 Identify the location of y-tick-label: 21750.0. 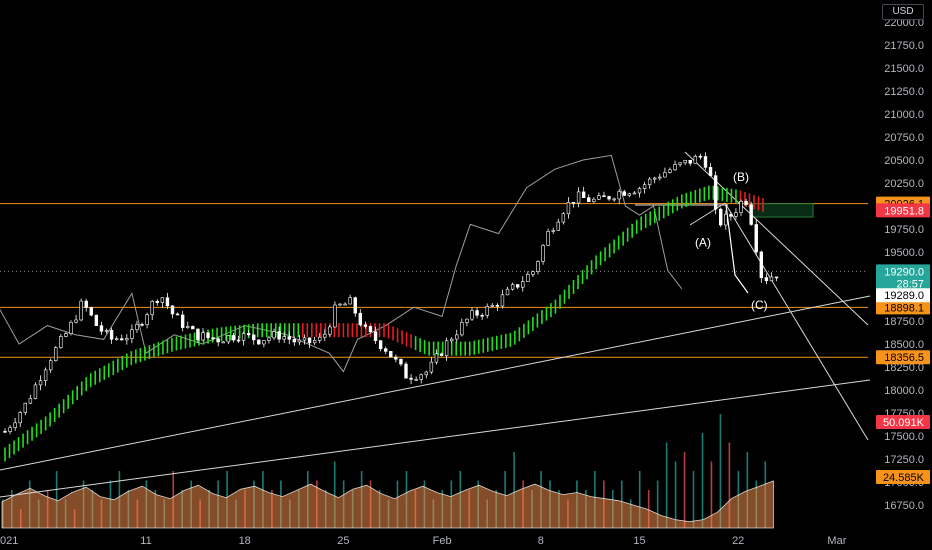
(904, 46).